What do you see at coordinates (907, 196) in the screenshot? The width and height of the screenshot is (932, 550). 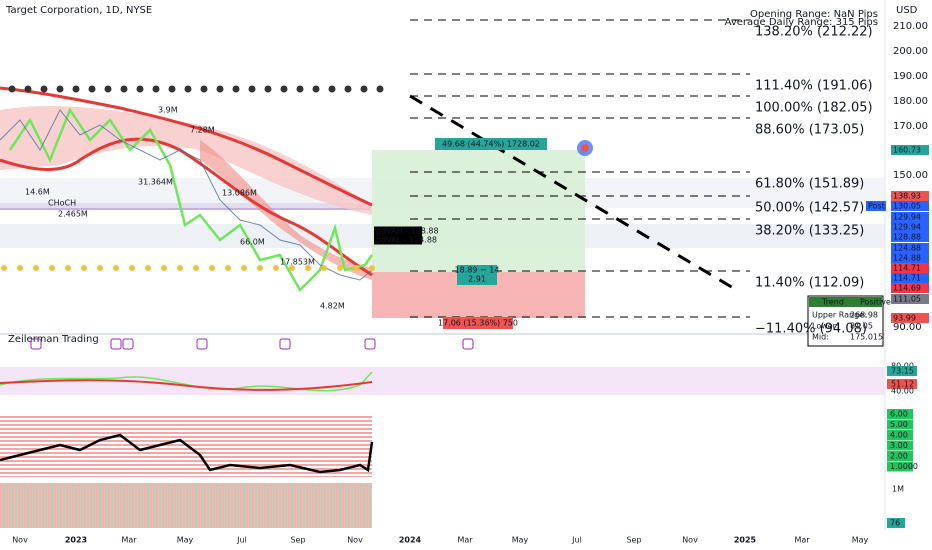 I see `price-badge-text: 138.93` at bounding box center [907, 196].